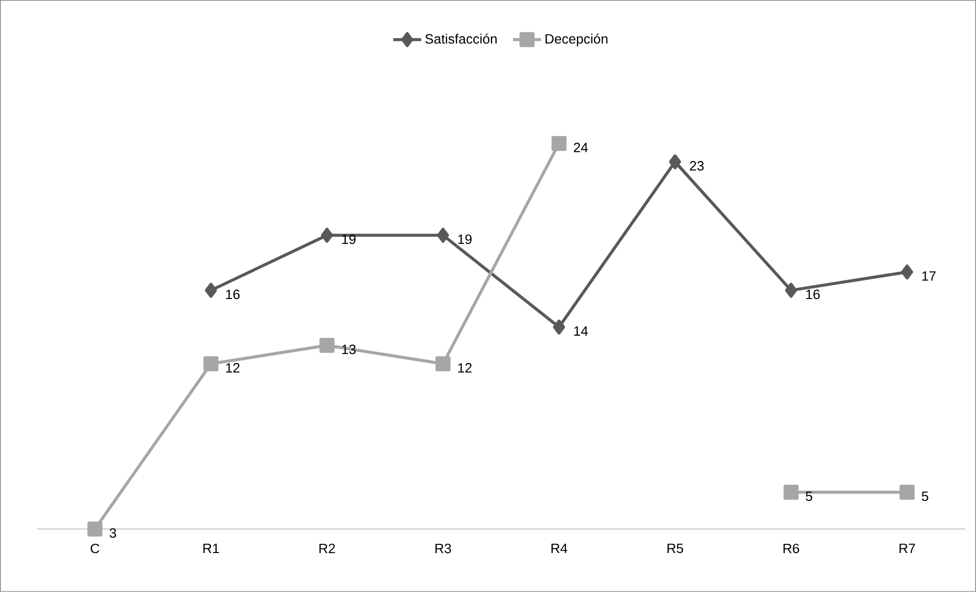  I want to click on data-label: 3, so click(113, 533).